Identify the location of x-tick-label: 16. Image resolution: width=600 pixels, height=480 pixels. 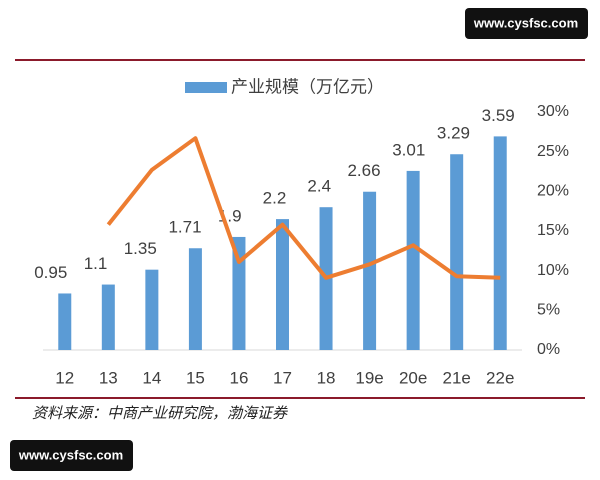
(238, 377).